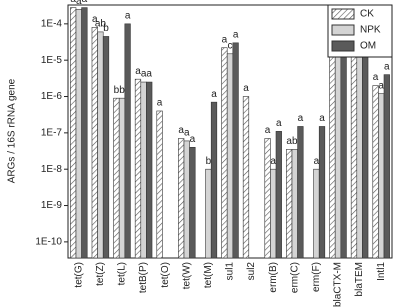  Describe the element at coordinates (100, 274) in the screenshot. I see `x-tick-label: tet(Z)` at that location.